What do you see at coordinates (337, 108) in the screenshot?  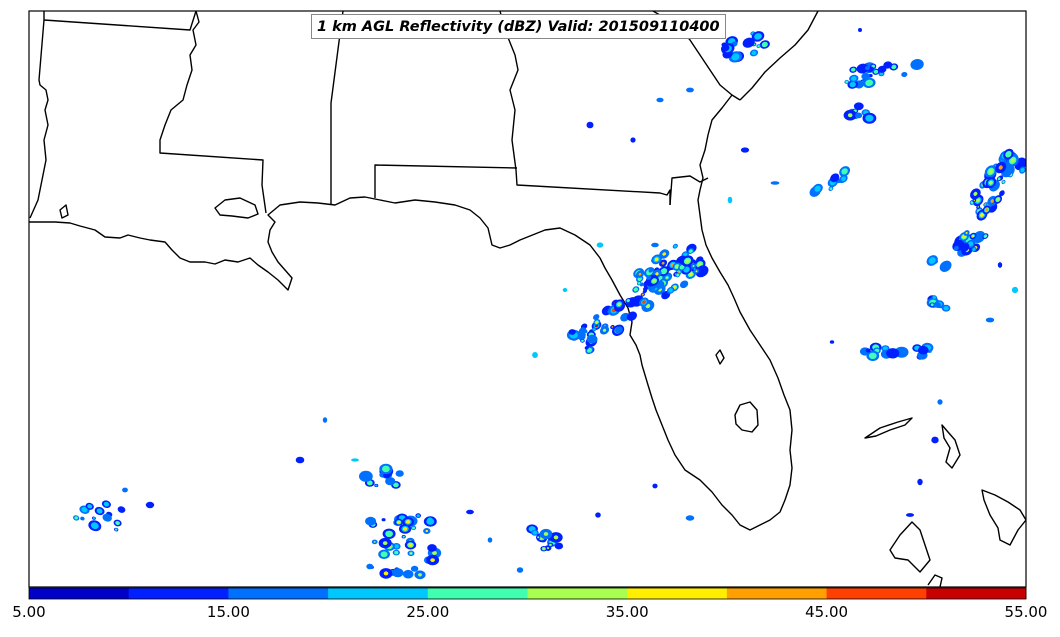 I see `mississippi-alabama-border` at bounding box center [337, 108].